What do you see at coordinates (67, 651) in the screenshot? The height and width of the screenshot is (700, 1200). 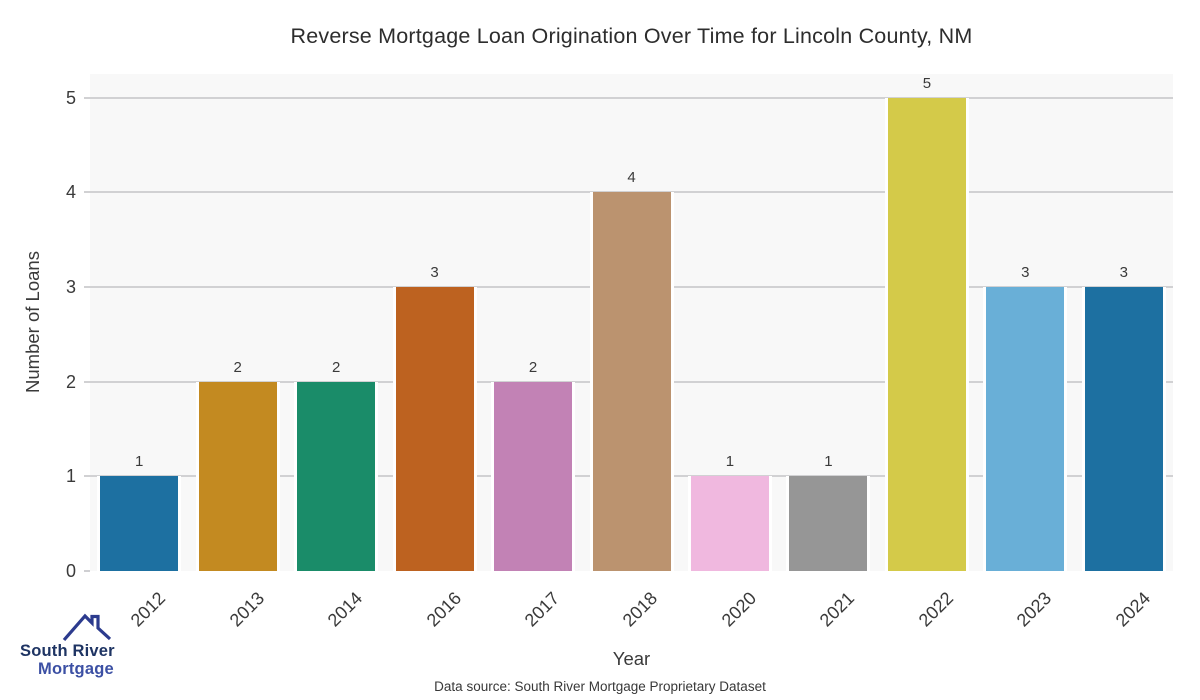 I see `logo-text-line1: South River` at bounding box center [67, 651].